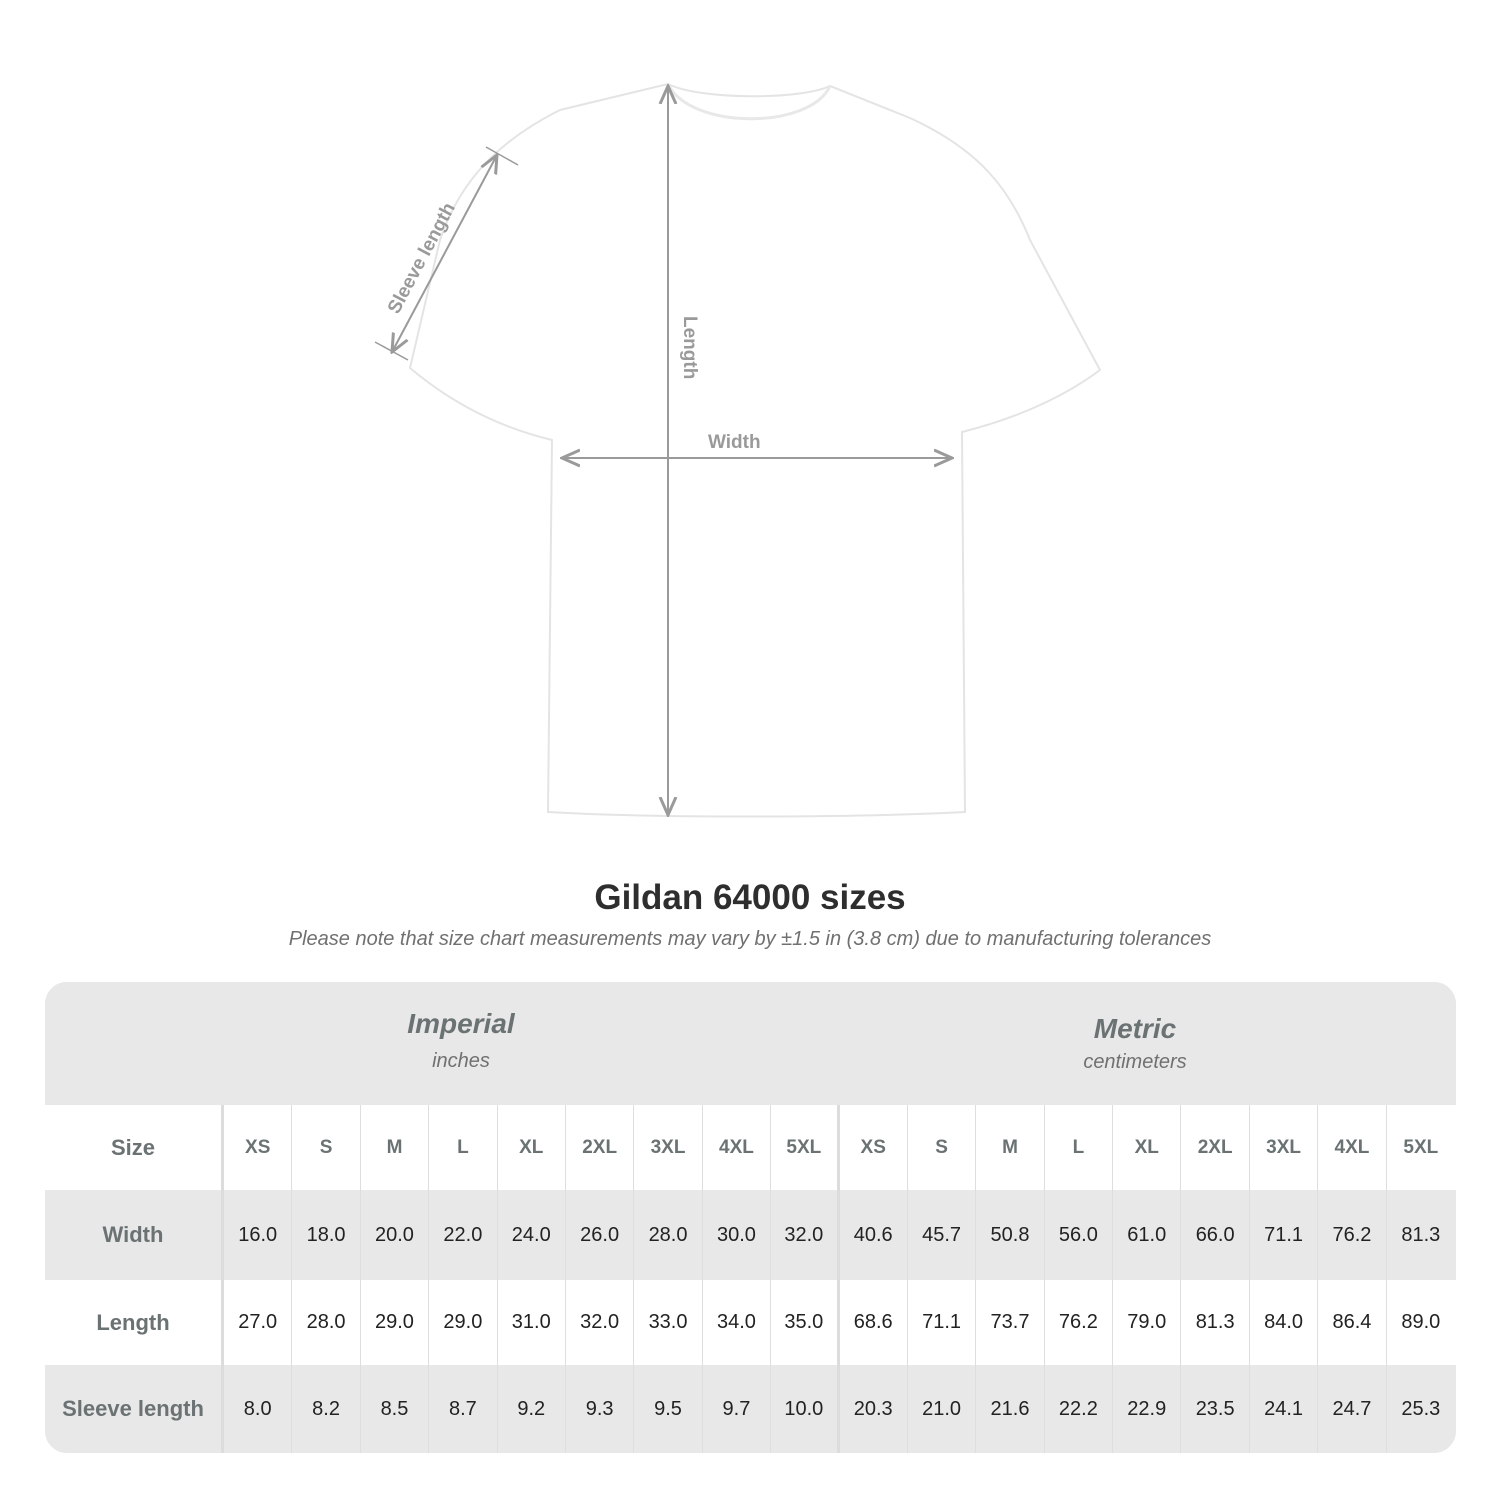  Describe the element at coordinates (600, 1235) in the screenshot. I see `table-cell: 26.0` at that location.